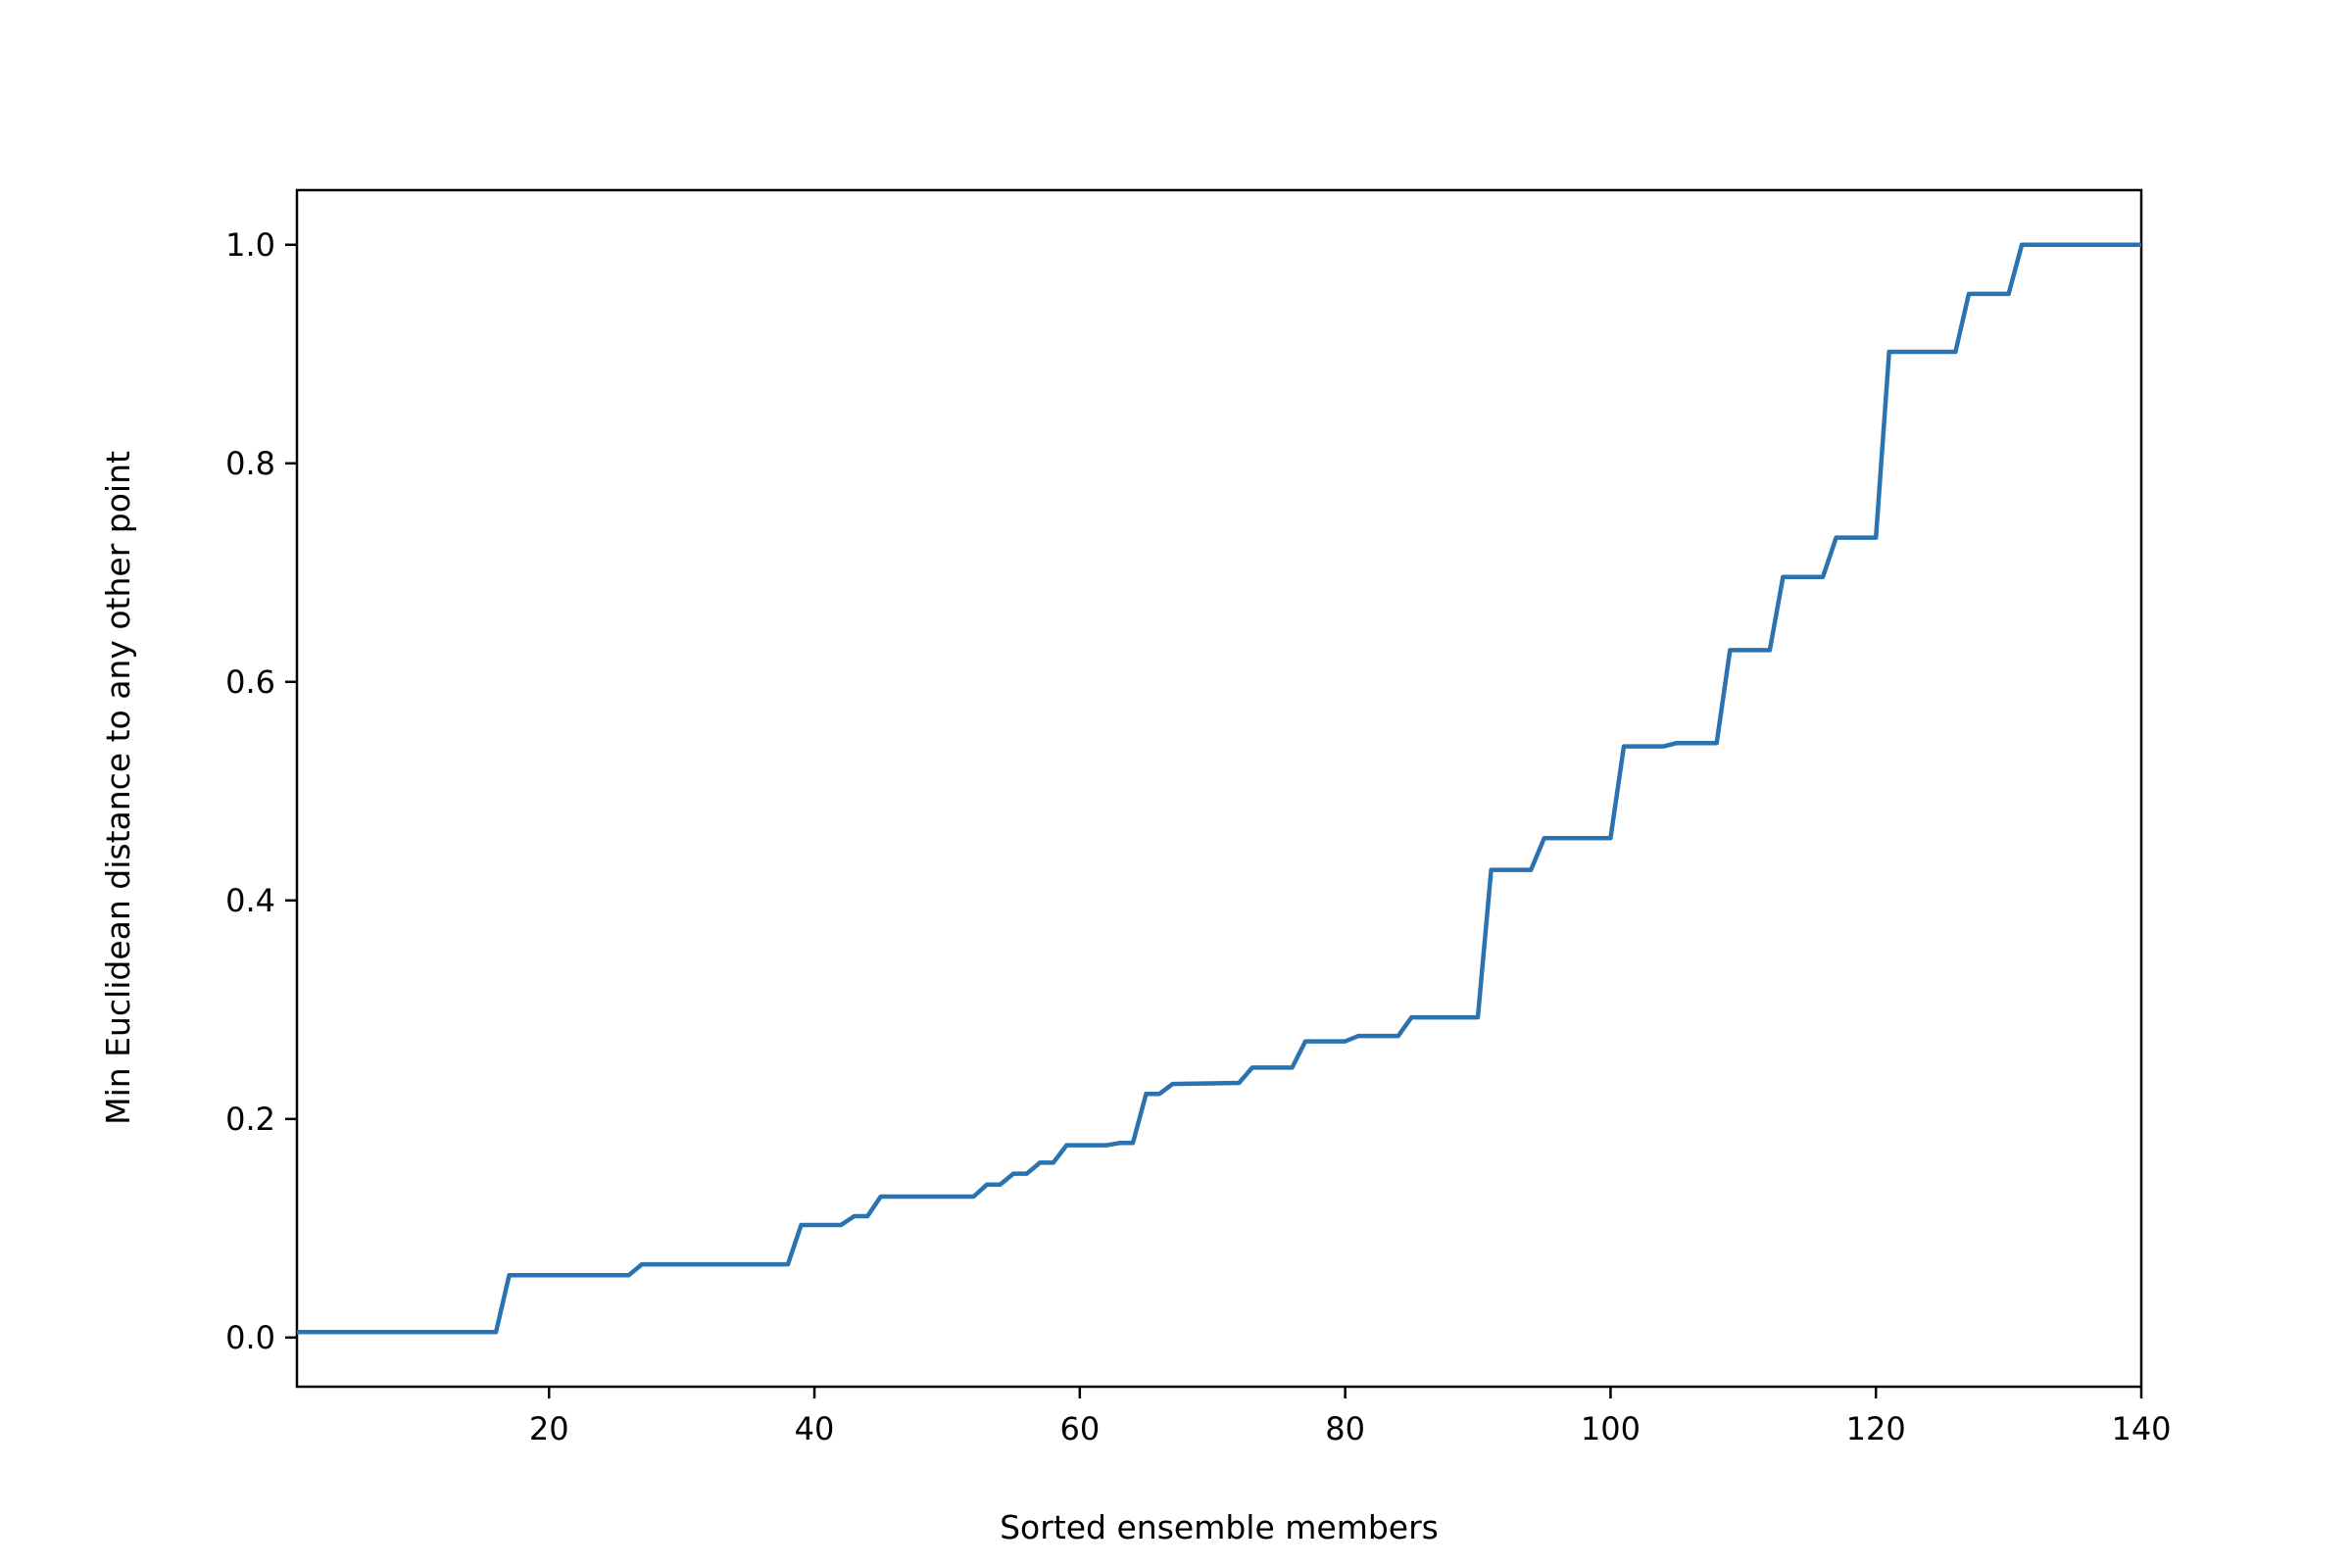  I want to click on y-tick-label: 1.0, so click(250, 245).